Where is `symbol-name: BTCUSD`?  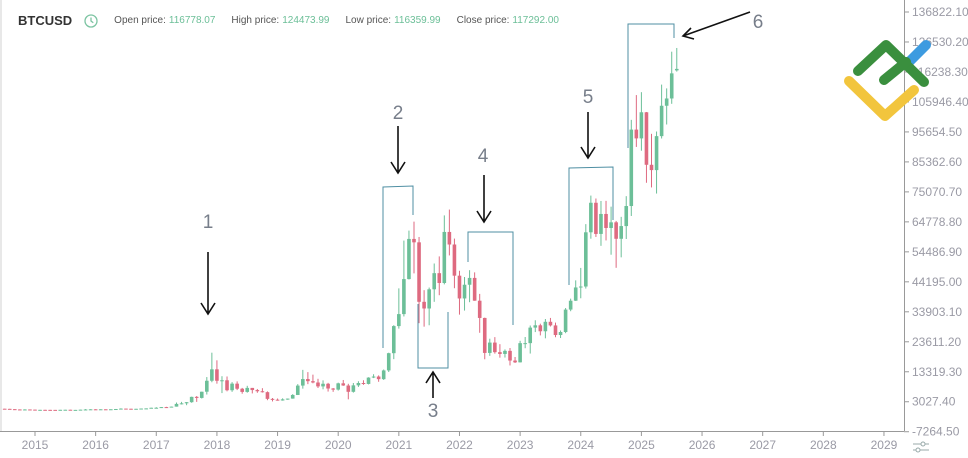
symbol-name: BTCUSD is located at coordinates (45, 20).